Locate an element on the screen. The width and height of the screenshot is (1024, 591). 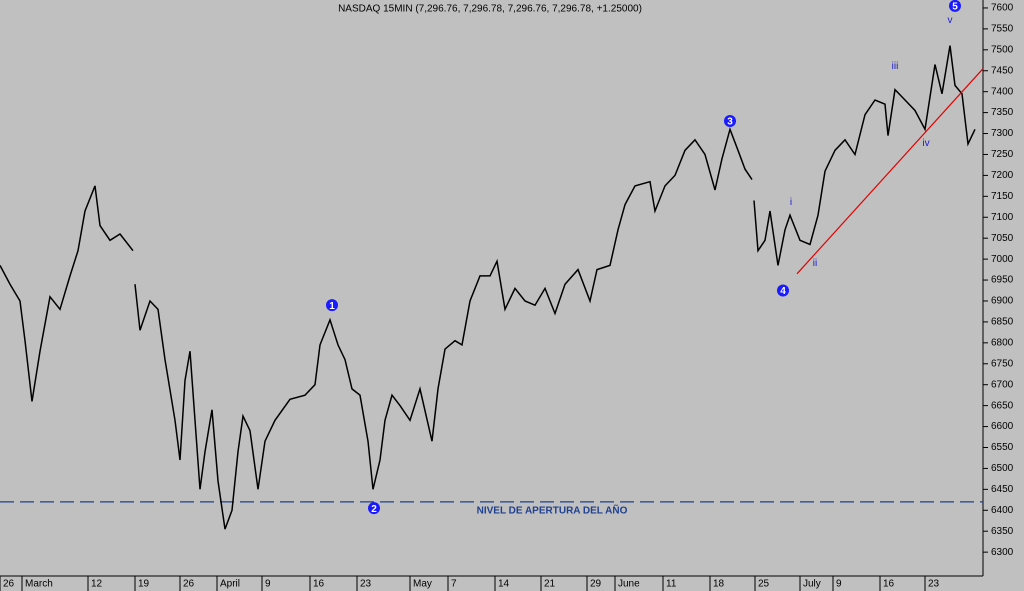
y-tick-label: 7200 is located at coordinates (1002, 175).